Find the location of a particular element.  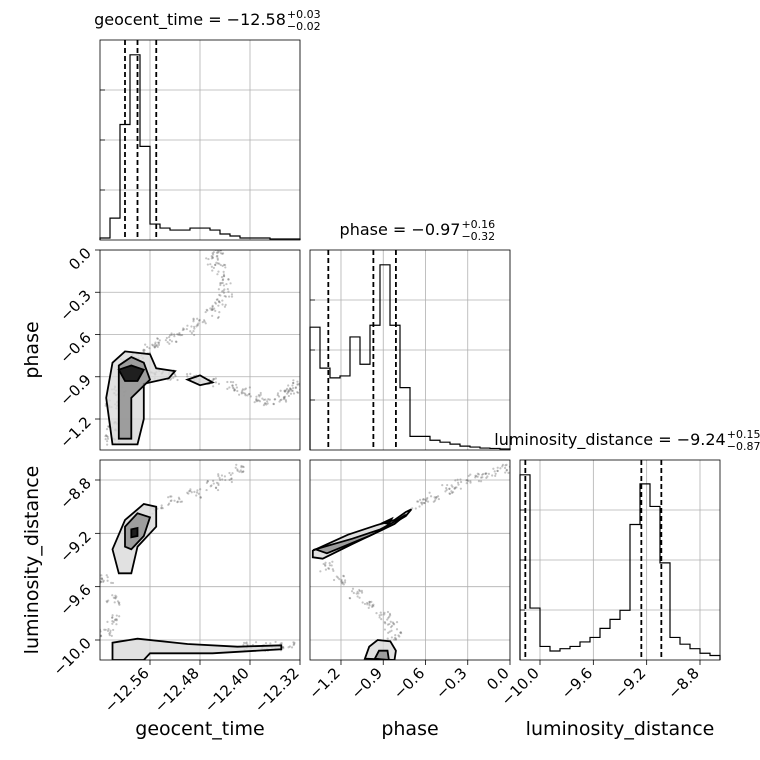

scatter-panel-geocent_time-luminosity_distance is located at coordinates (200, 560).